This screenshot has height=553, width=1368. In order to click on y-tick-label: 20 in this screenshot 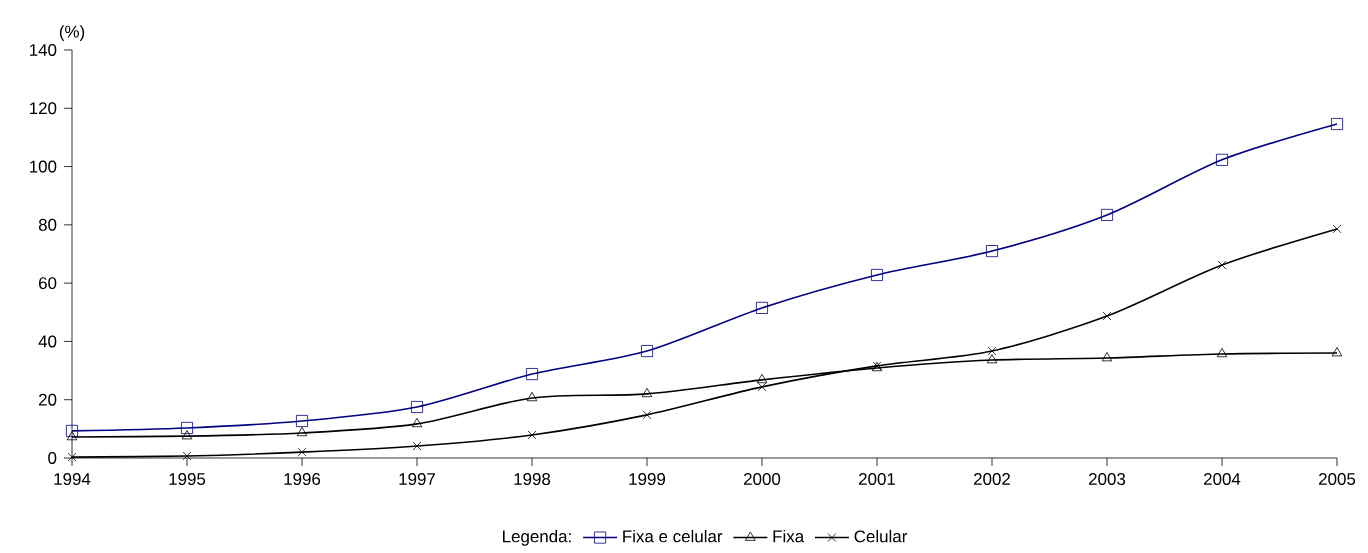, I will do `click(47, 399)`.